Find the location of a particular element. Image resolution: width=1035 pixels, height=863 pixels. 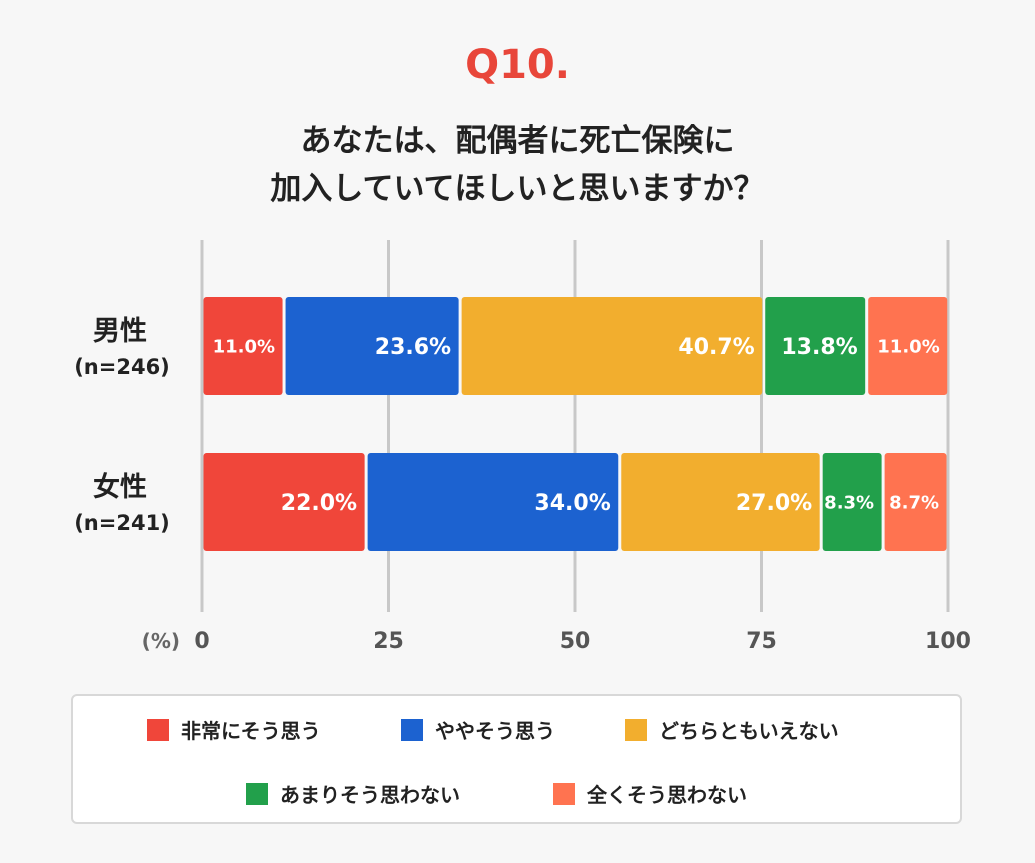

category-sub-label-1: (n=241) is located at coordinates (122, 523).